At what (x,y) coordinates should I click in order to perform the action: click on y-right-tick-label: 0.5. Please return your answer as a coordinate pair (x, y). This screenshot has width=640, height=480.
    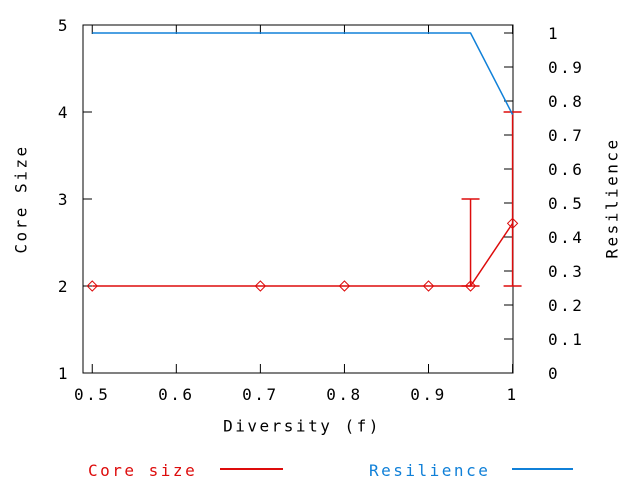
    Looking at the image, I should click on (566, 203).